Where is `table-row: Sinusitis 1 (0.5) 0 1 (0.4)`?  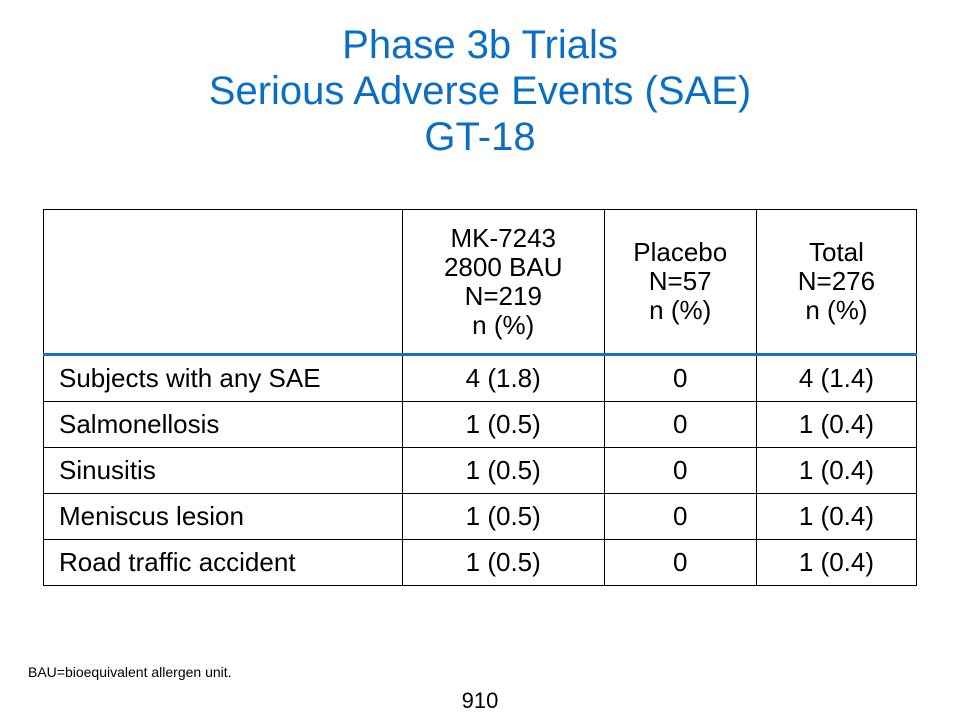
table-row: Sinusitis 1 (0.5) 0 1 (0.4) is located at coordinates (480, 470).